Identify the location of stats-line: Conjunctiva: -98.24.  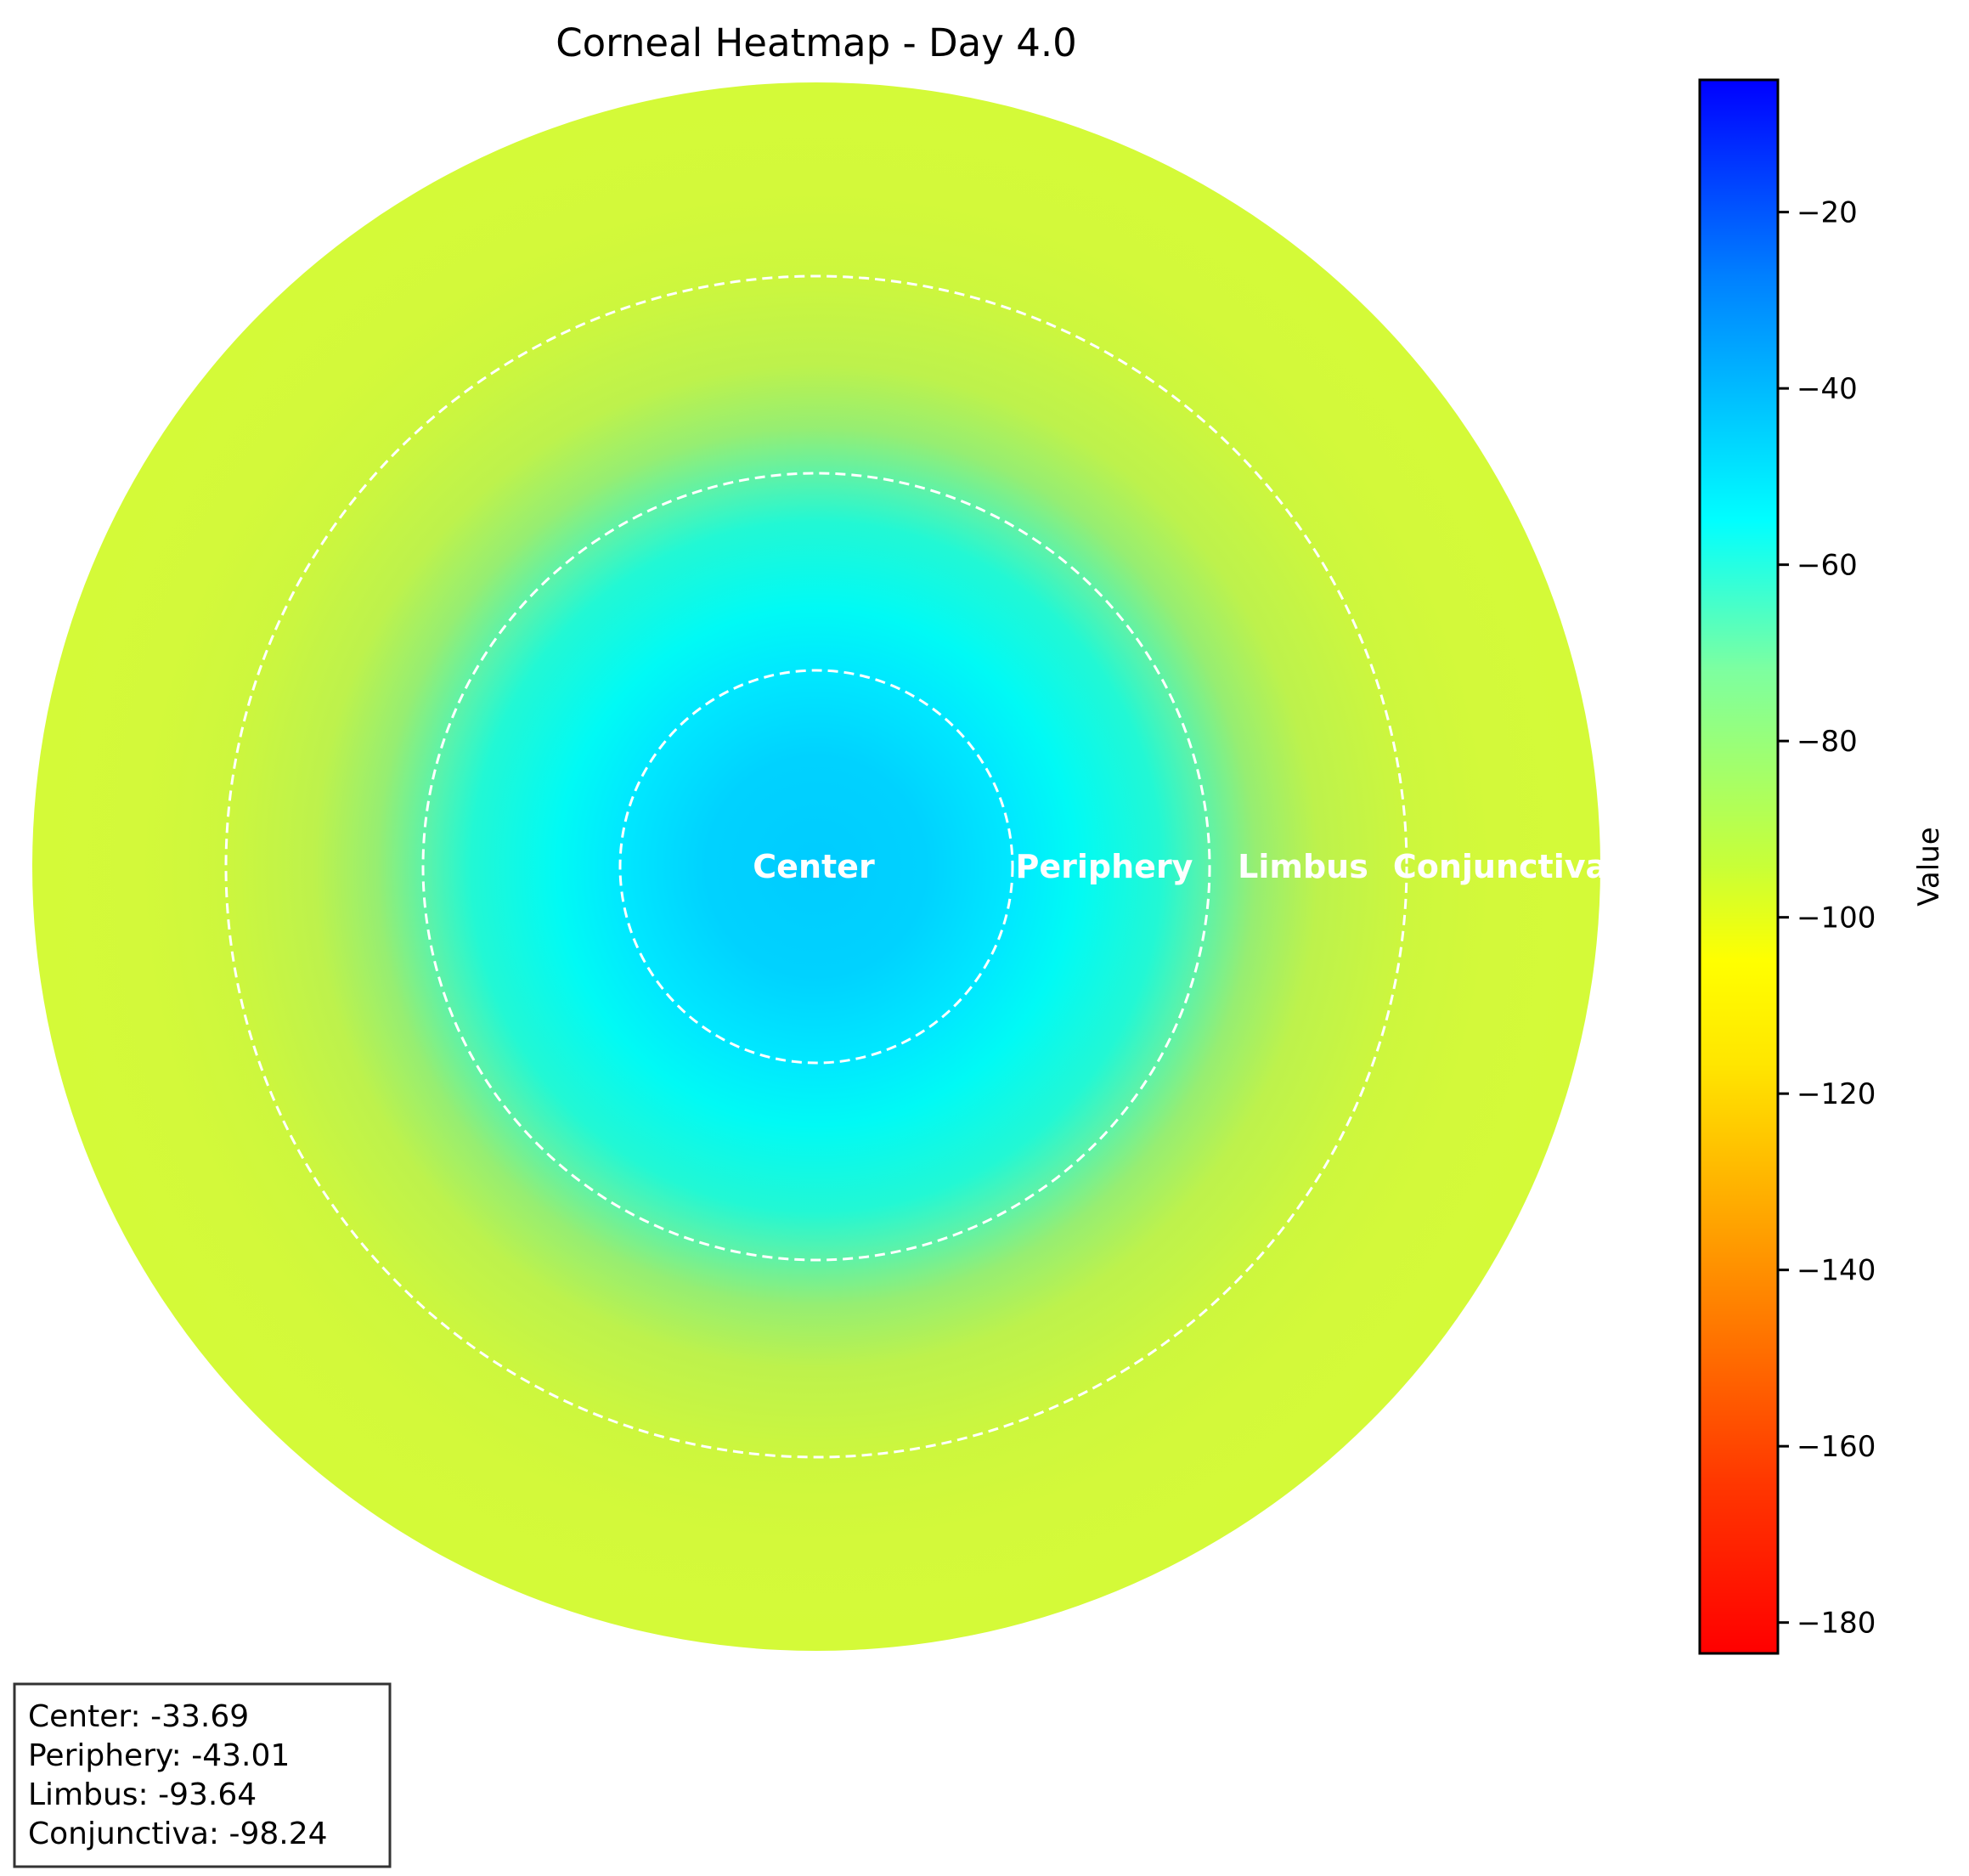
(178, 1834).